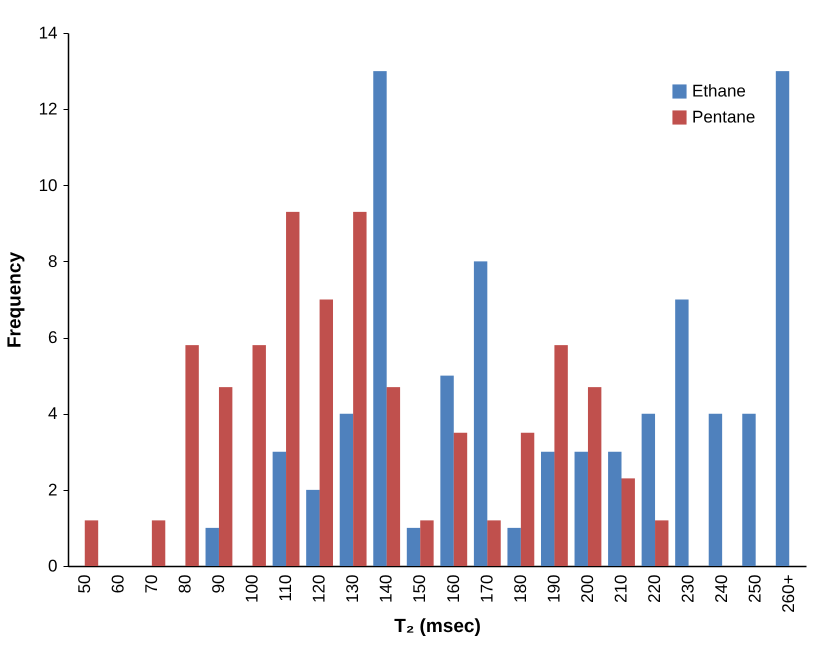 The height and width of the screenshot is (648, 834). Describe the element at coordinates (118, 584) in the screenshot. I see `x-tick-label: 60` at that location.